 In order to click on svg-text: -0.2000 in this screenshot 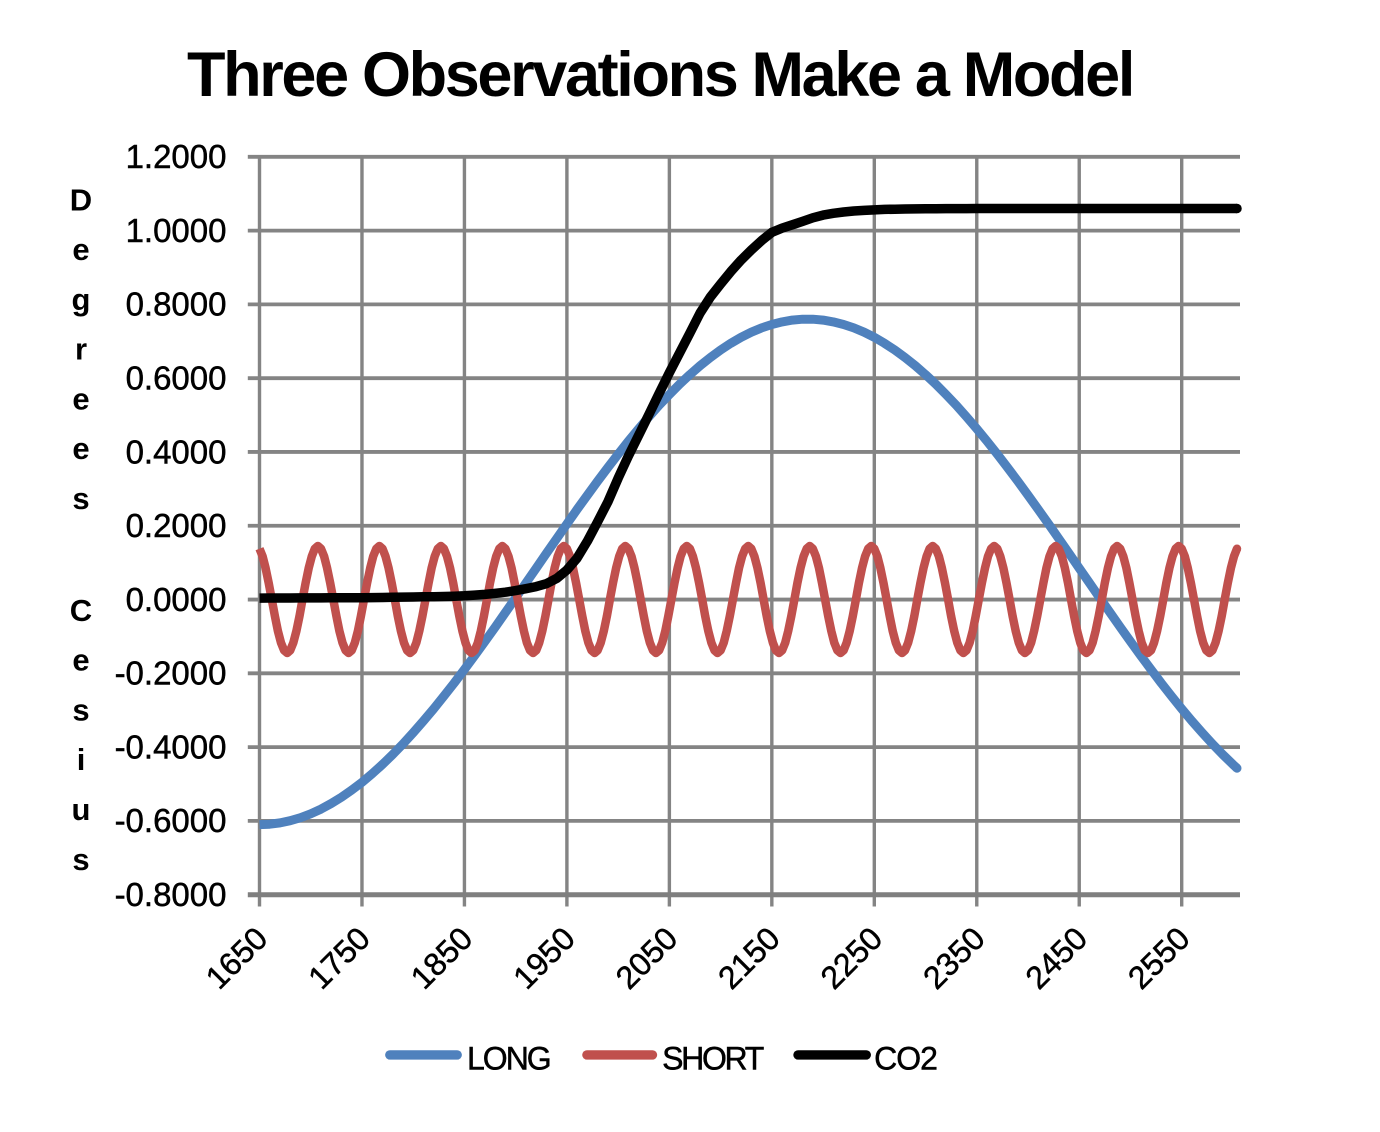, I will do `click(171, 673)`.